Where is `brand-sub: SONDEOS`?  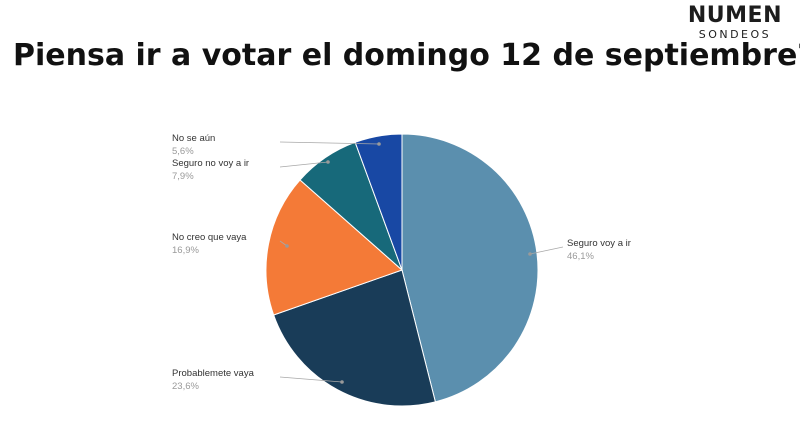 brand-sub: SONDEOS is located at coordinates (735, 34).